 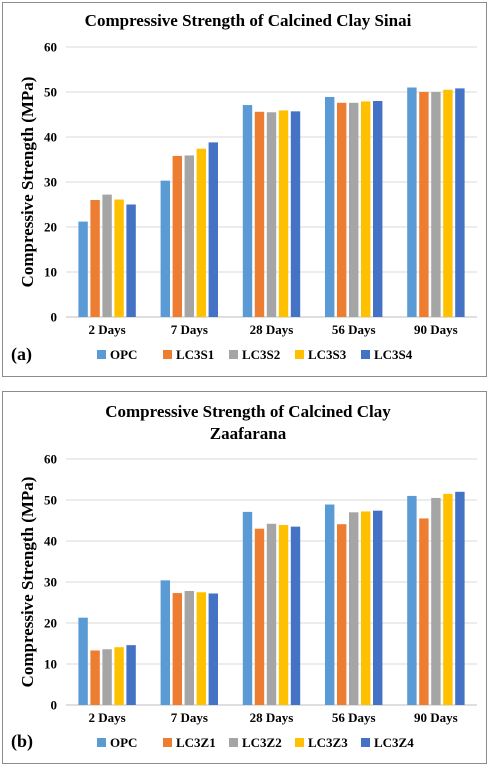 What do you see at coordinates (424, 204) in the screenshot?
I see `bar-lc3s1-90-days` at bounding box center [424, 204].